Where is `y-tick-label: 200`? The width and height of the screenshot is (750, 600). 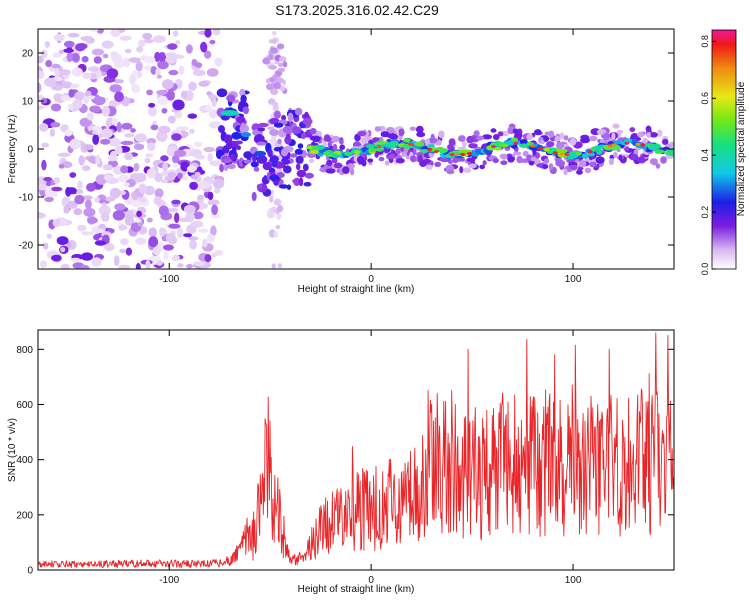
y-tick-label: 200 is located at coordinates (24, 515).